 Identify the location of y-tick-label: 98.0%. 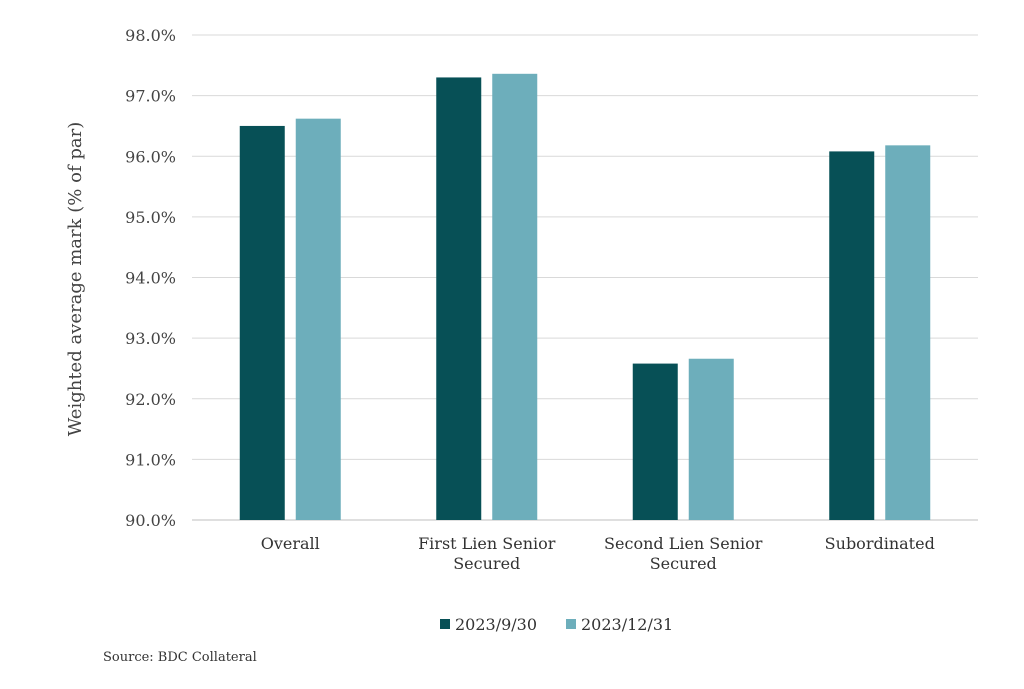
(150, 35).